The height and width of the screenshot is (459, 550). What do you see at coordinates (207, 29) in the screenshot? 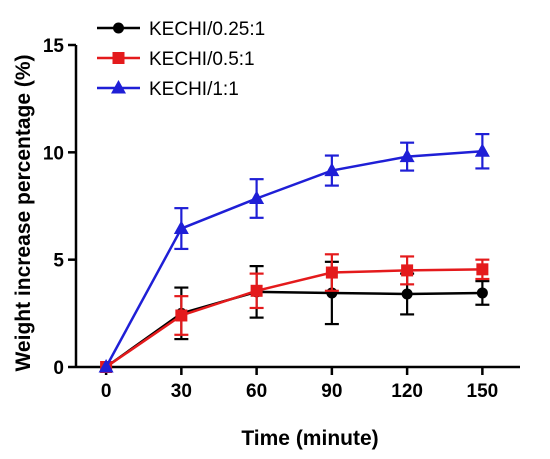
I see `legend-label: KECHI/0.25:1` at bounding box center [207, 29].